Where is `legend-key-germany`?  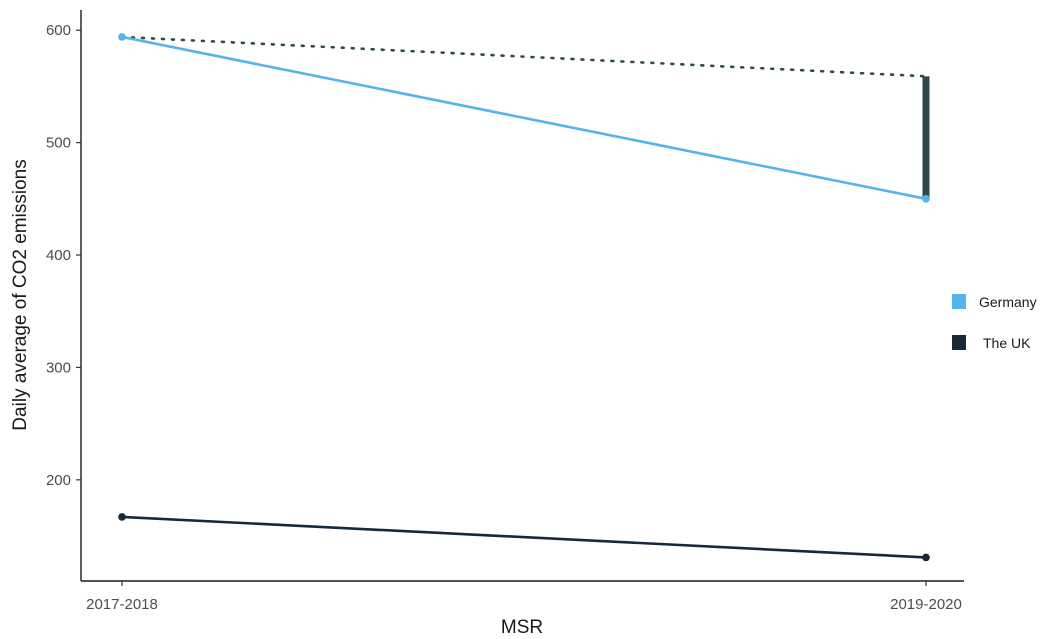 legend-key-germany is located at coordinates (959, 301).